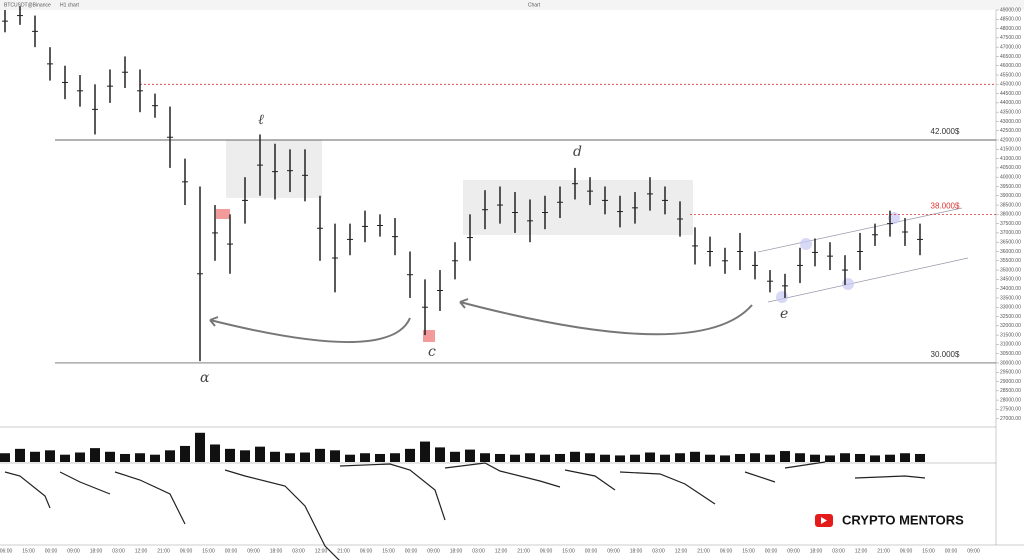  I want to click on y-tick-label: 47000.00, so click(1010, 47).